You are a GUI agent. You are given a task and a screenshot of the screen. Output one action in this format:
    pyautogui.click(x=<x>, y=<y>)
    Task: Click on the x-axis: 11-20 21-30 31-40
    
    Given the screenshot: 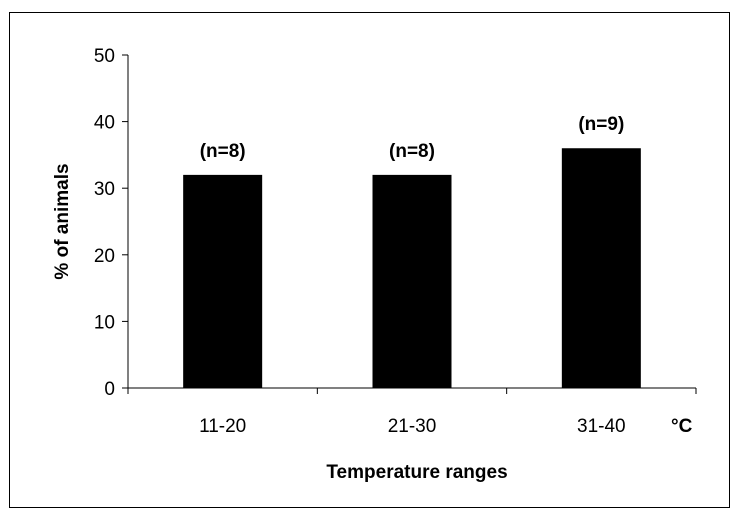 What is the action you would take?
    pyautogui.click(x=412, y=412)
    